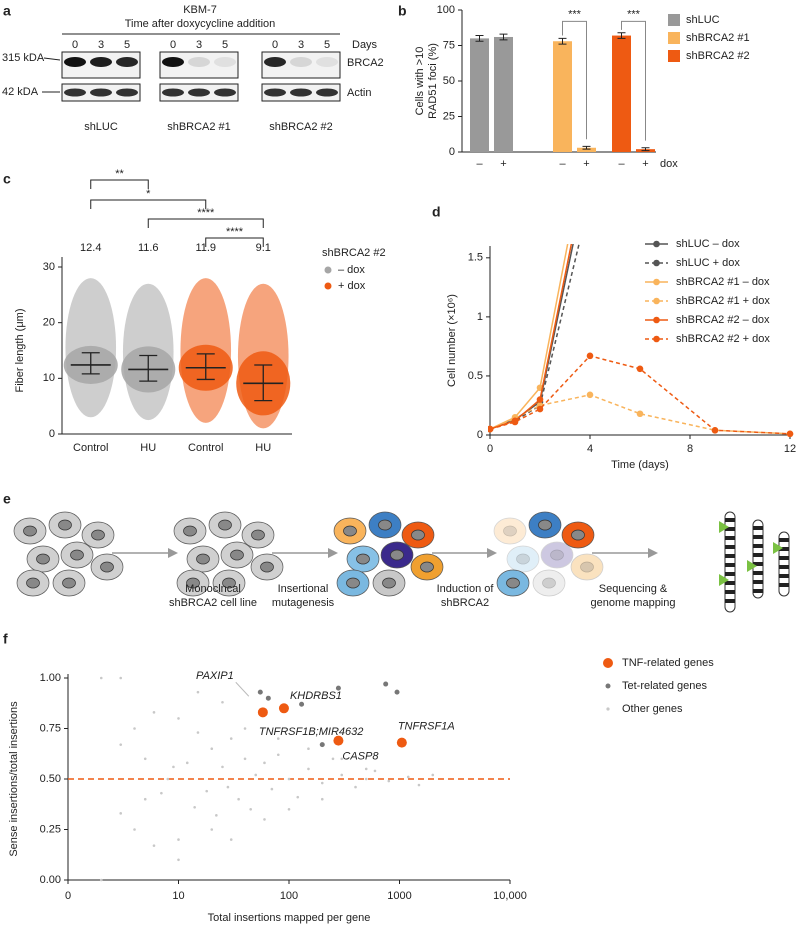 The image size is (796, 933). Describe the element at coordinates (50, 678) in the screenshot. I see `y-tick-label: 1.00` at that location.